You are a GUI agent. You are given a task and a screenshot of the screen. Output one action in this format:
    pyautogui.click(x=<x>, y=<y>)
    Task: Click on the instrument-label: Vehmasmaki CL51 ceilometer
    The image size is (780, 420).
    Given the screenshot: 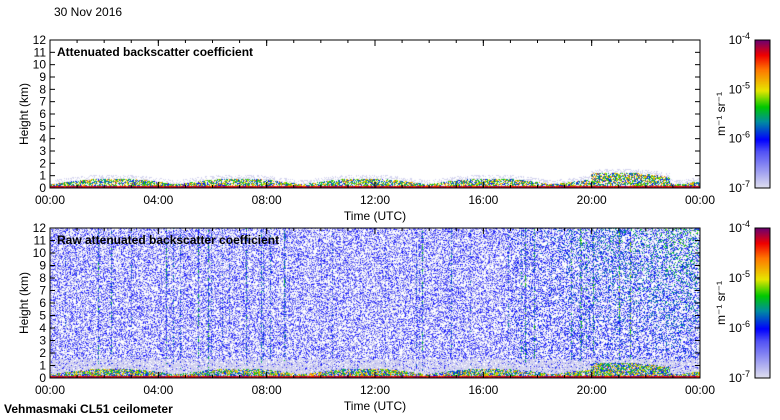 What is the action you would take?
    pyautogui.click(x=88, y=409)
    